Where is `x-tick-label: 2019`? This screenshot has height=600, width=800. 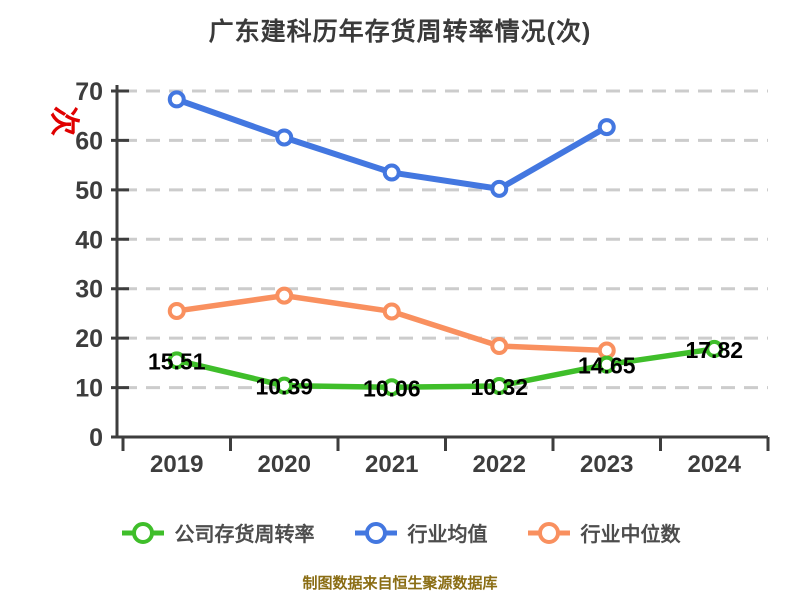 x-tick-label: 2019 is located at coordinates (176, 464).